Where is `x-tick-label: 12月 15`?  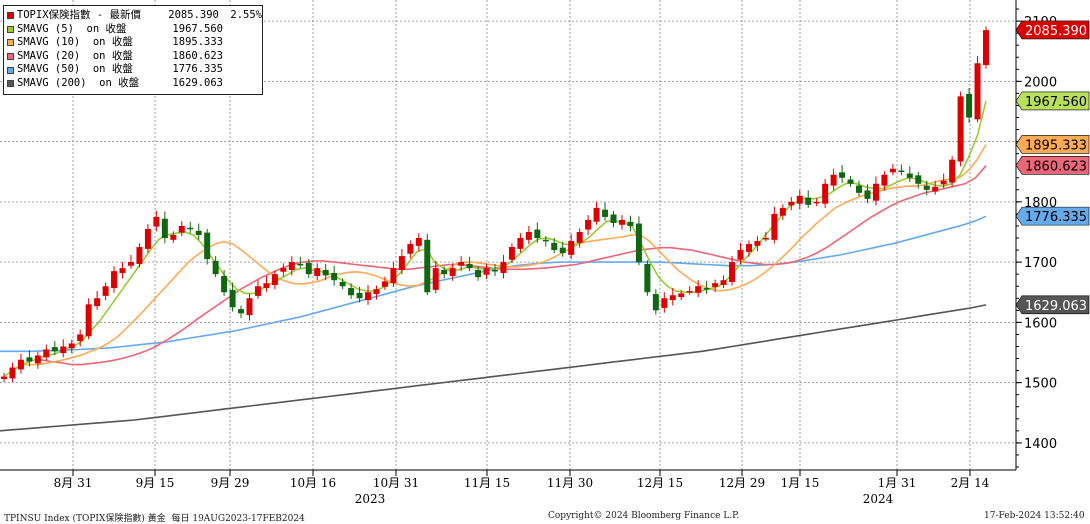 x-tick-label: 12月 15 is located at coordinates (660, 483).